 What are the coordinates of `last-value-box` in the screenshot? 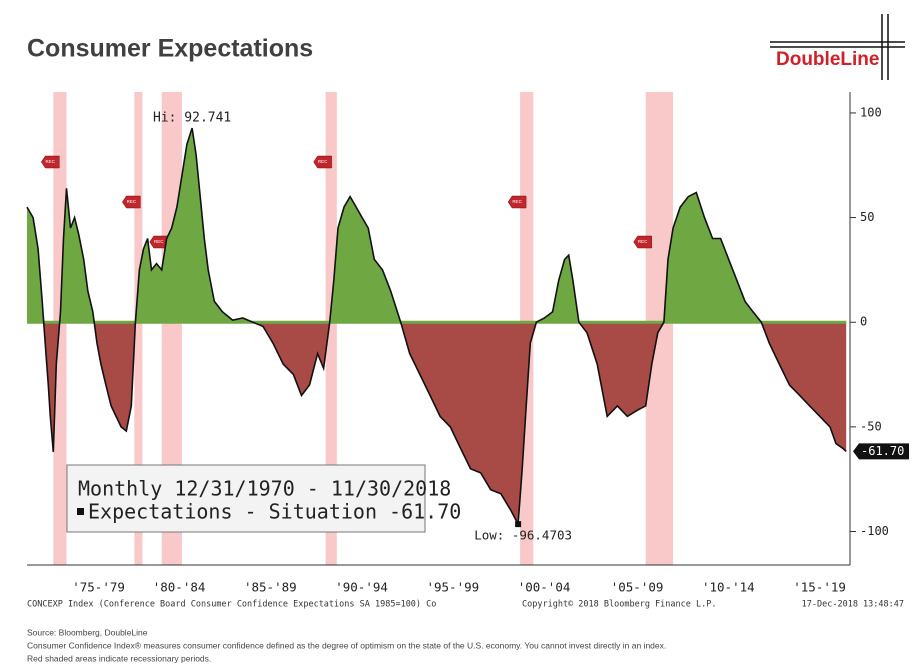 It's located at (881, 451).